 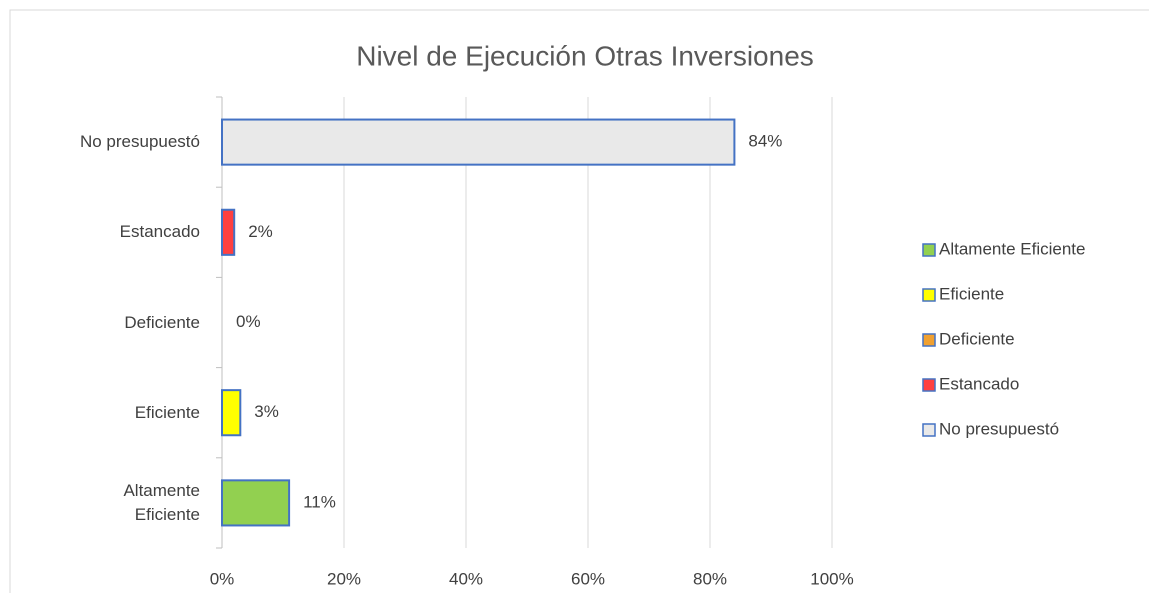 I want to click on x-tick-label: 100%, so click(x=831, y=578).